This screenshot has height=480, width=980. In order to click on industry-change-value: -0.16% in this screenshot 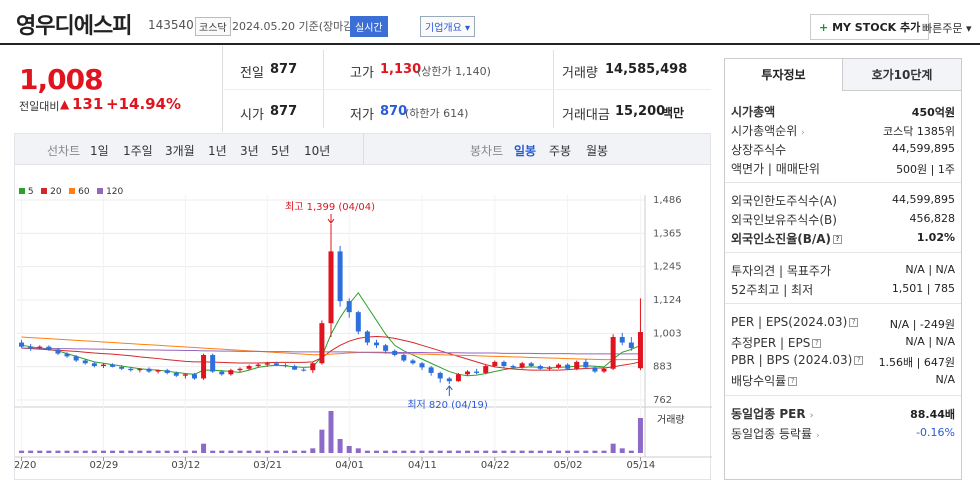, I will do `click(935, 432)`.